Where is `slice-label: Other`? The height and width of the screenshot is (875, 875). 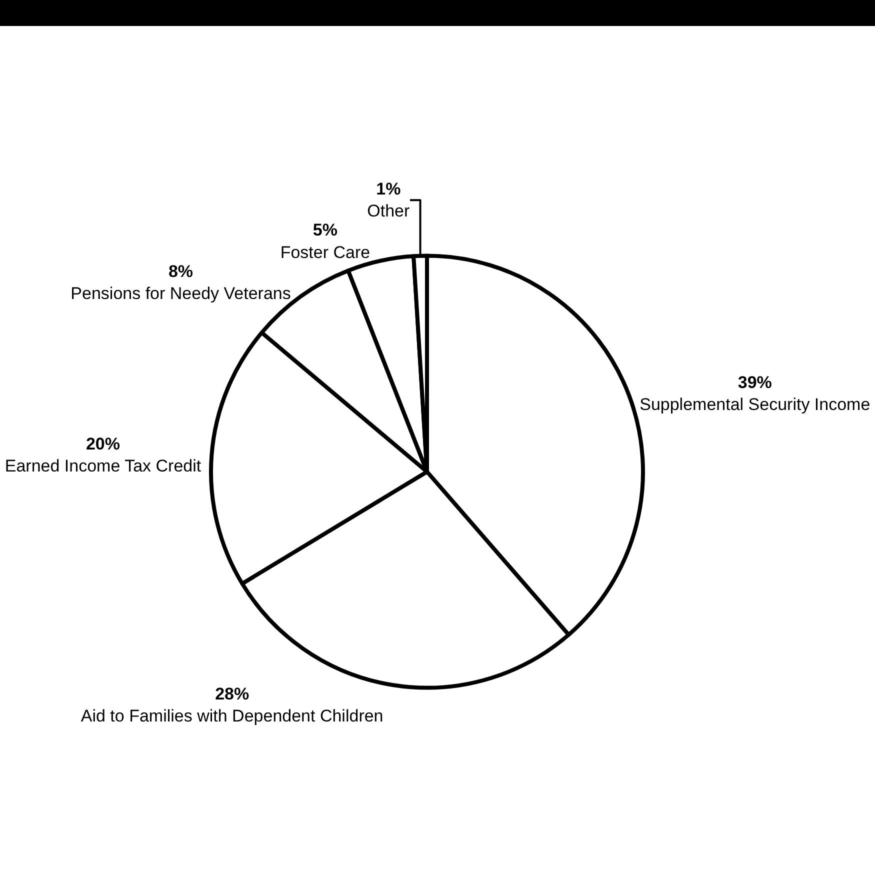 slice-label: Other is located at coordinates (388, 211).